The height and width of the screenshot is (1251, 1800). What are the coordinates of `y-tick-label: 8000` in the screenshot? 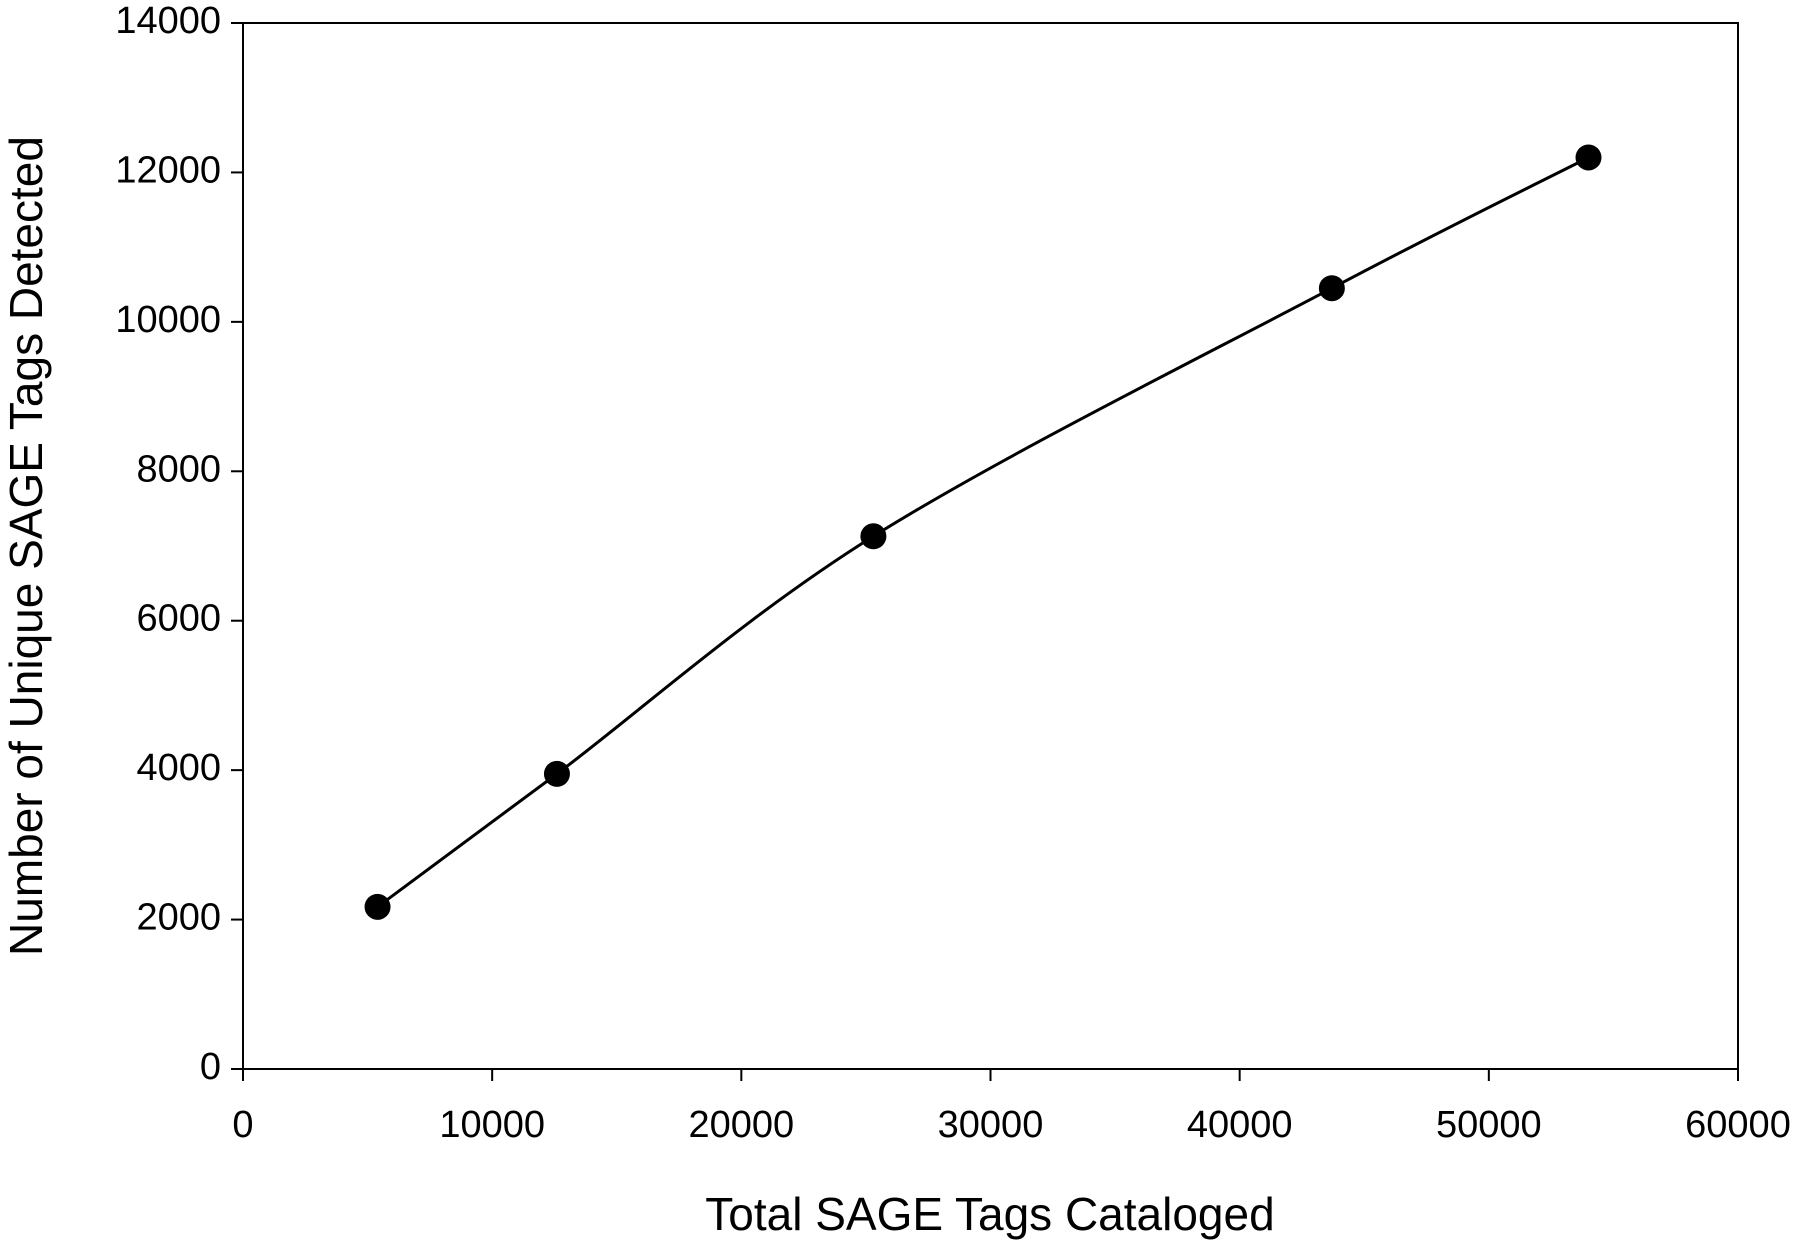 It's located at (178, 469).